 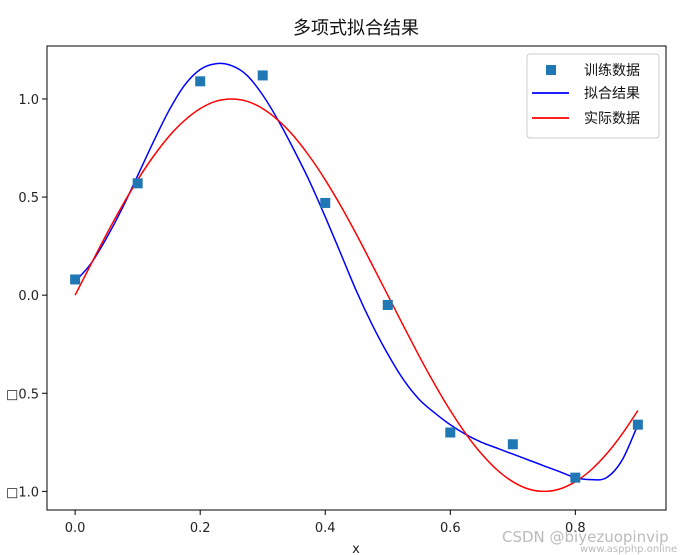 What do you see at coordinates (28, 198) in the screenshot?
I see `y-tick-label: 0.5` at bounding box center [28, 198].